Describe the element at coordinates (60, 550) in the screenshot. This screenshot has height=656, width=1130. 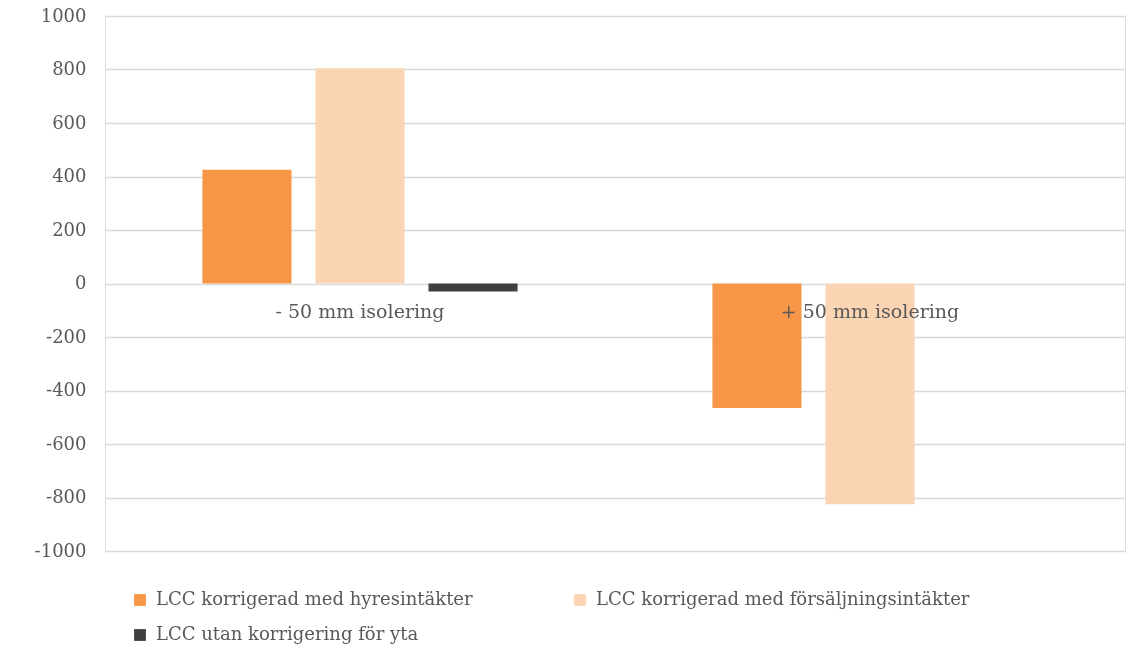
I see `y-tick-label: -1000` at that location.